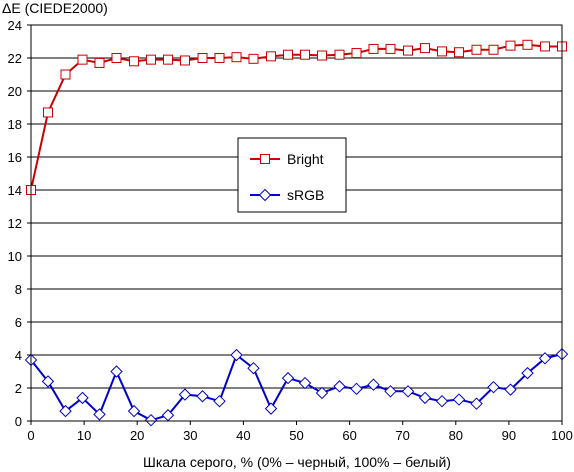 Image resolution: width=574 pixels, height=472 pixels. Describe the element at coordinates (15, 190) in the screenshot. I see `y-tick-label-14: 14` at that location.